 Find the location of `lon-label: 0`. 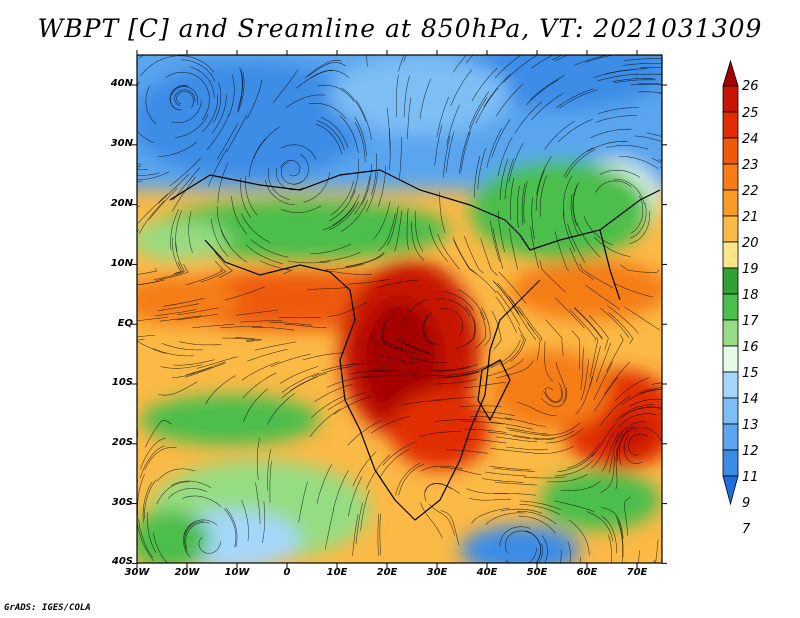

lon-label: 0 is located at coordinates (287, 572).